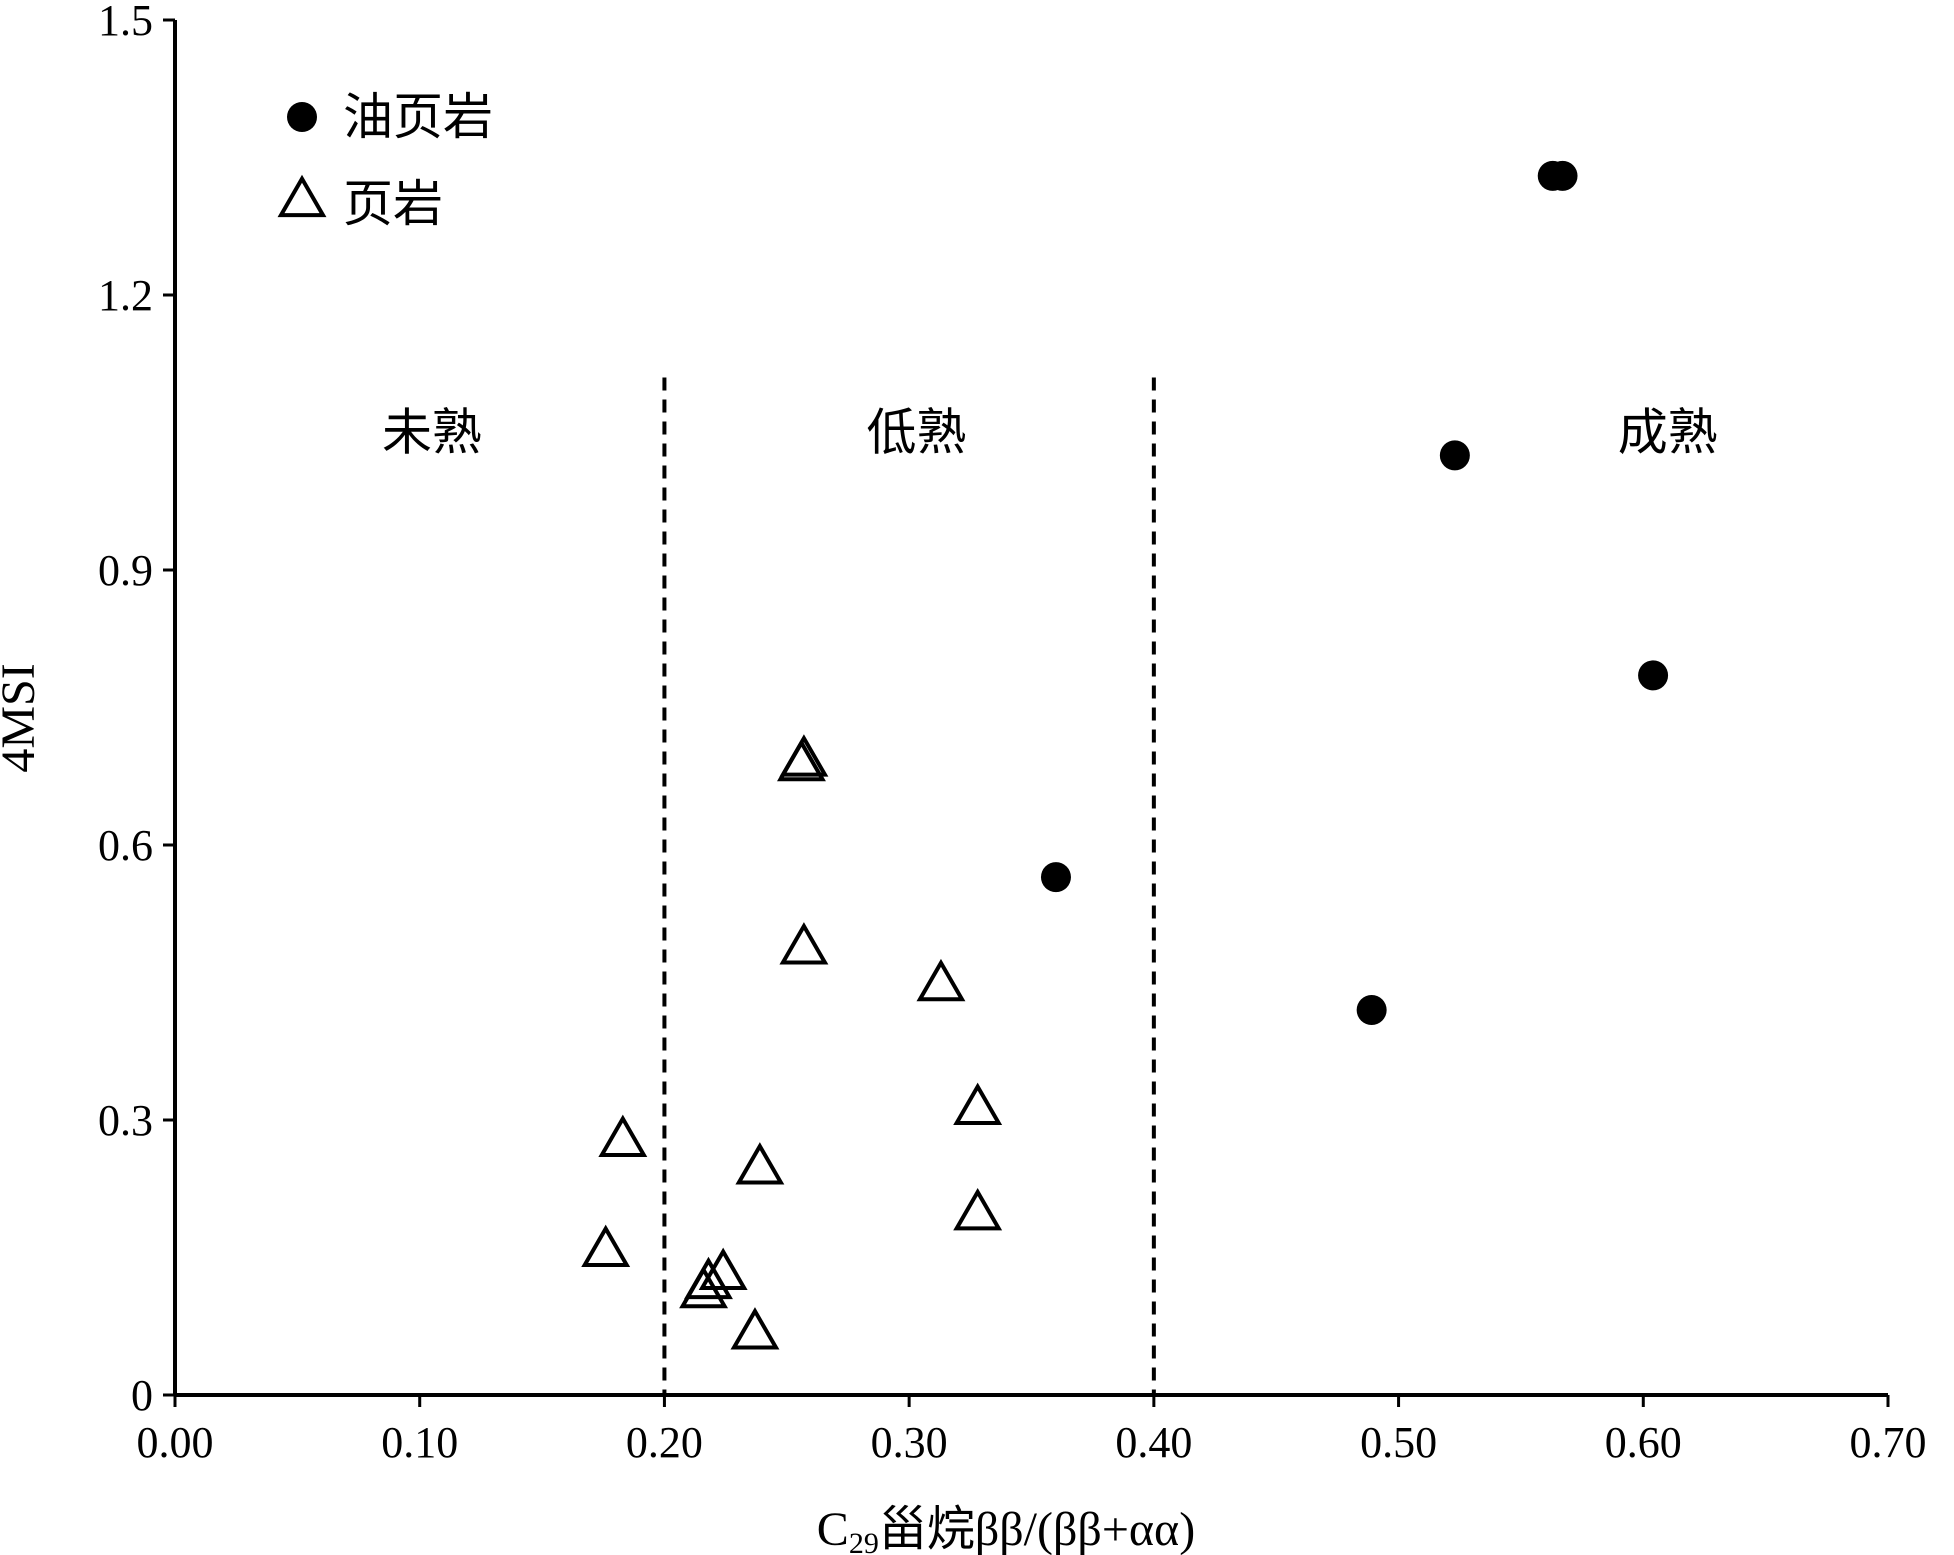 The height and width of the screenshot is (1555, 1954). What do you see at coordinates (1643, 1442) in the screenshot?
I see `x-tick-label: 0.60` at bounding box center [1643, 1442].